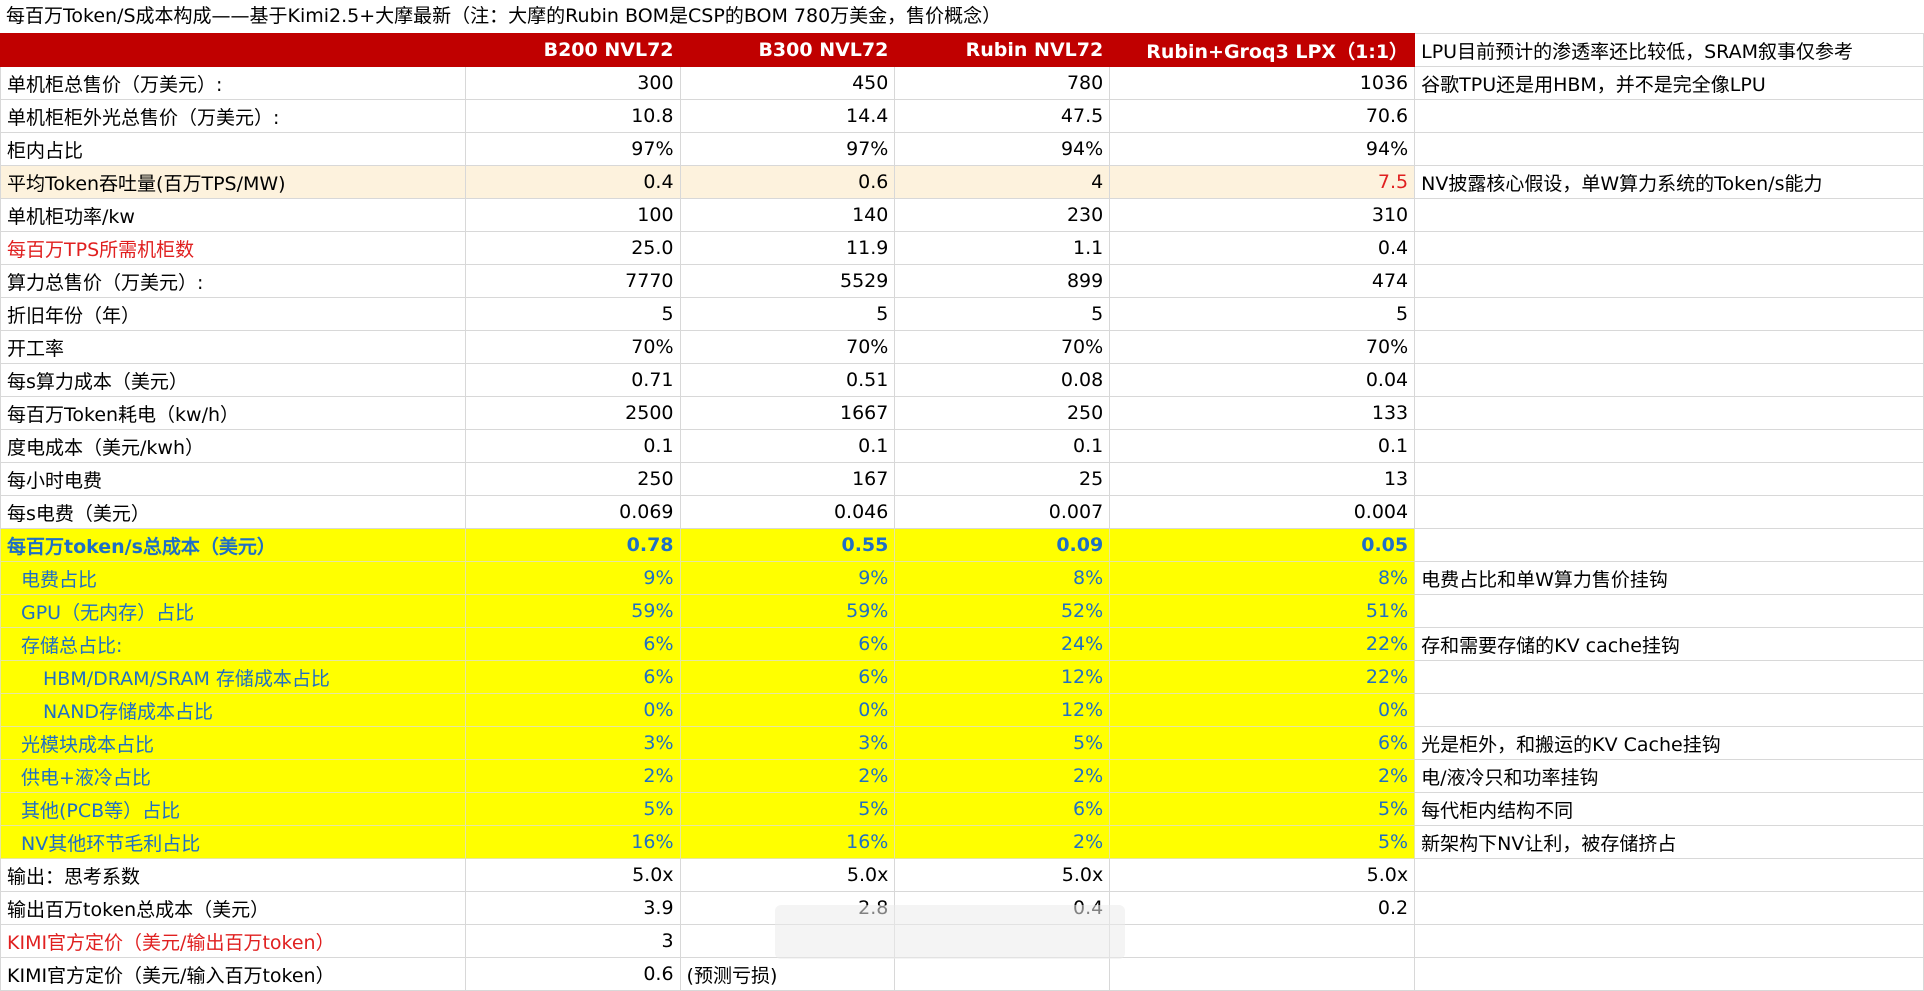 This screenshot has height=991, width=1924. I want to click on row-label: KIMI官方定价（美元/输入百万token）, so click(233, 974).